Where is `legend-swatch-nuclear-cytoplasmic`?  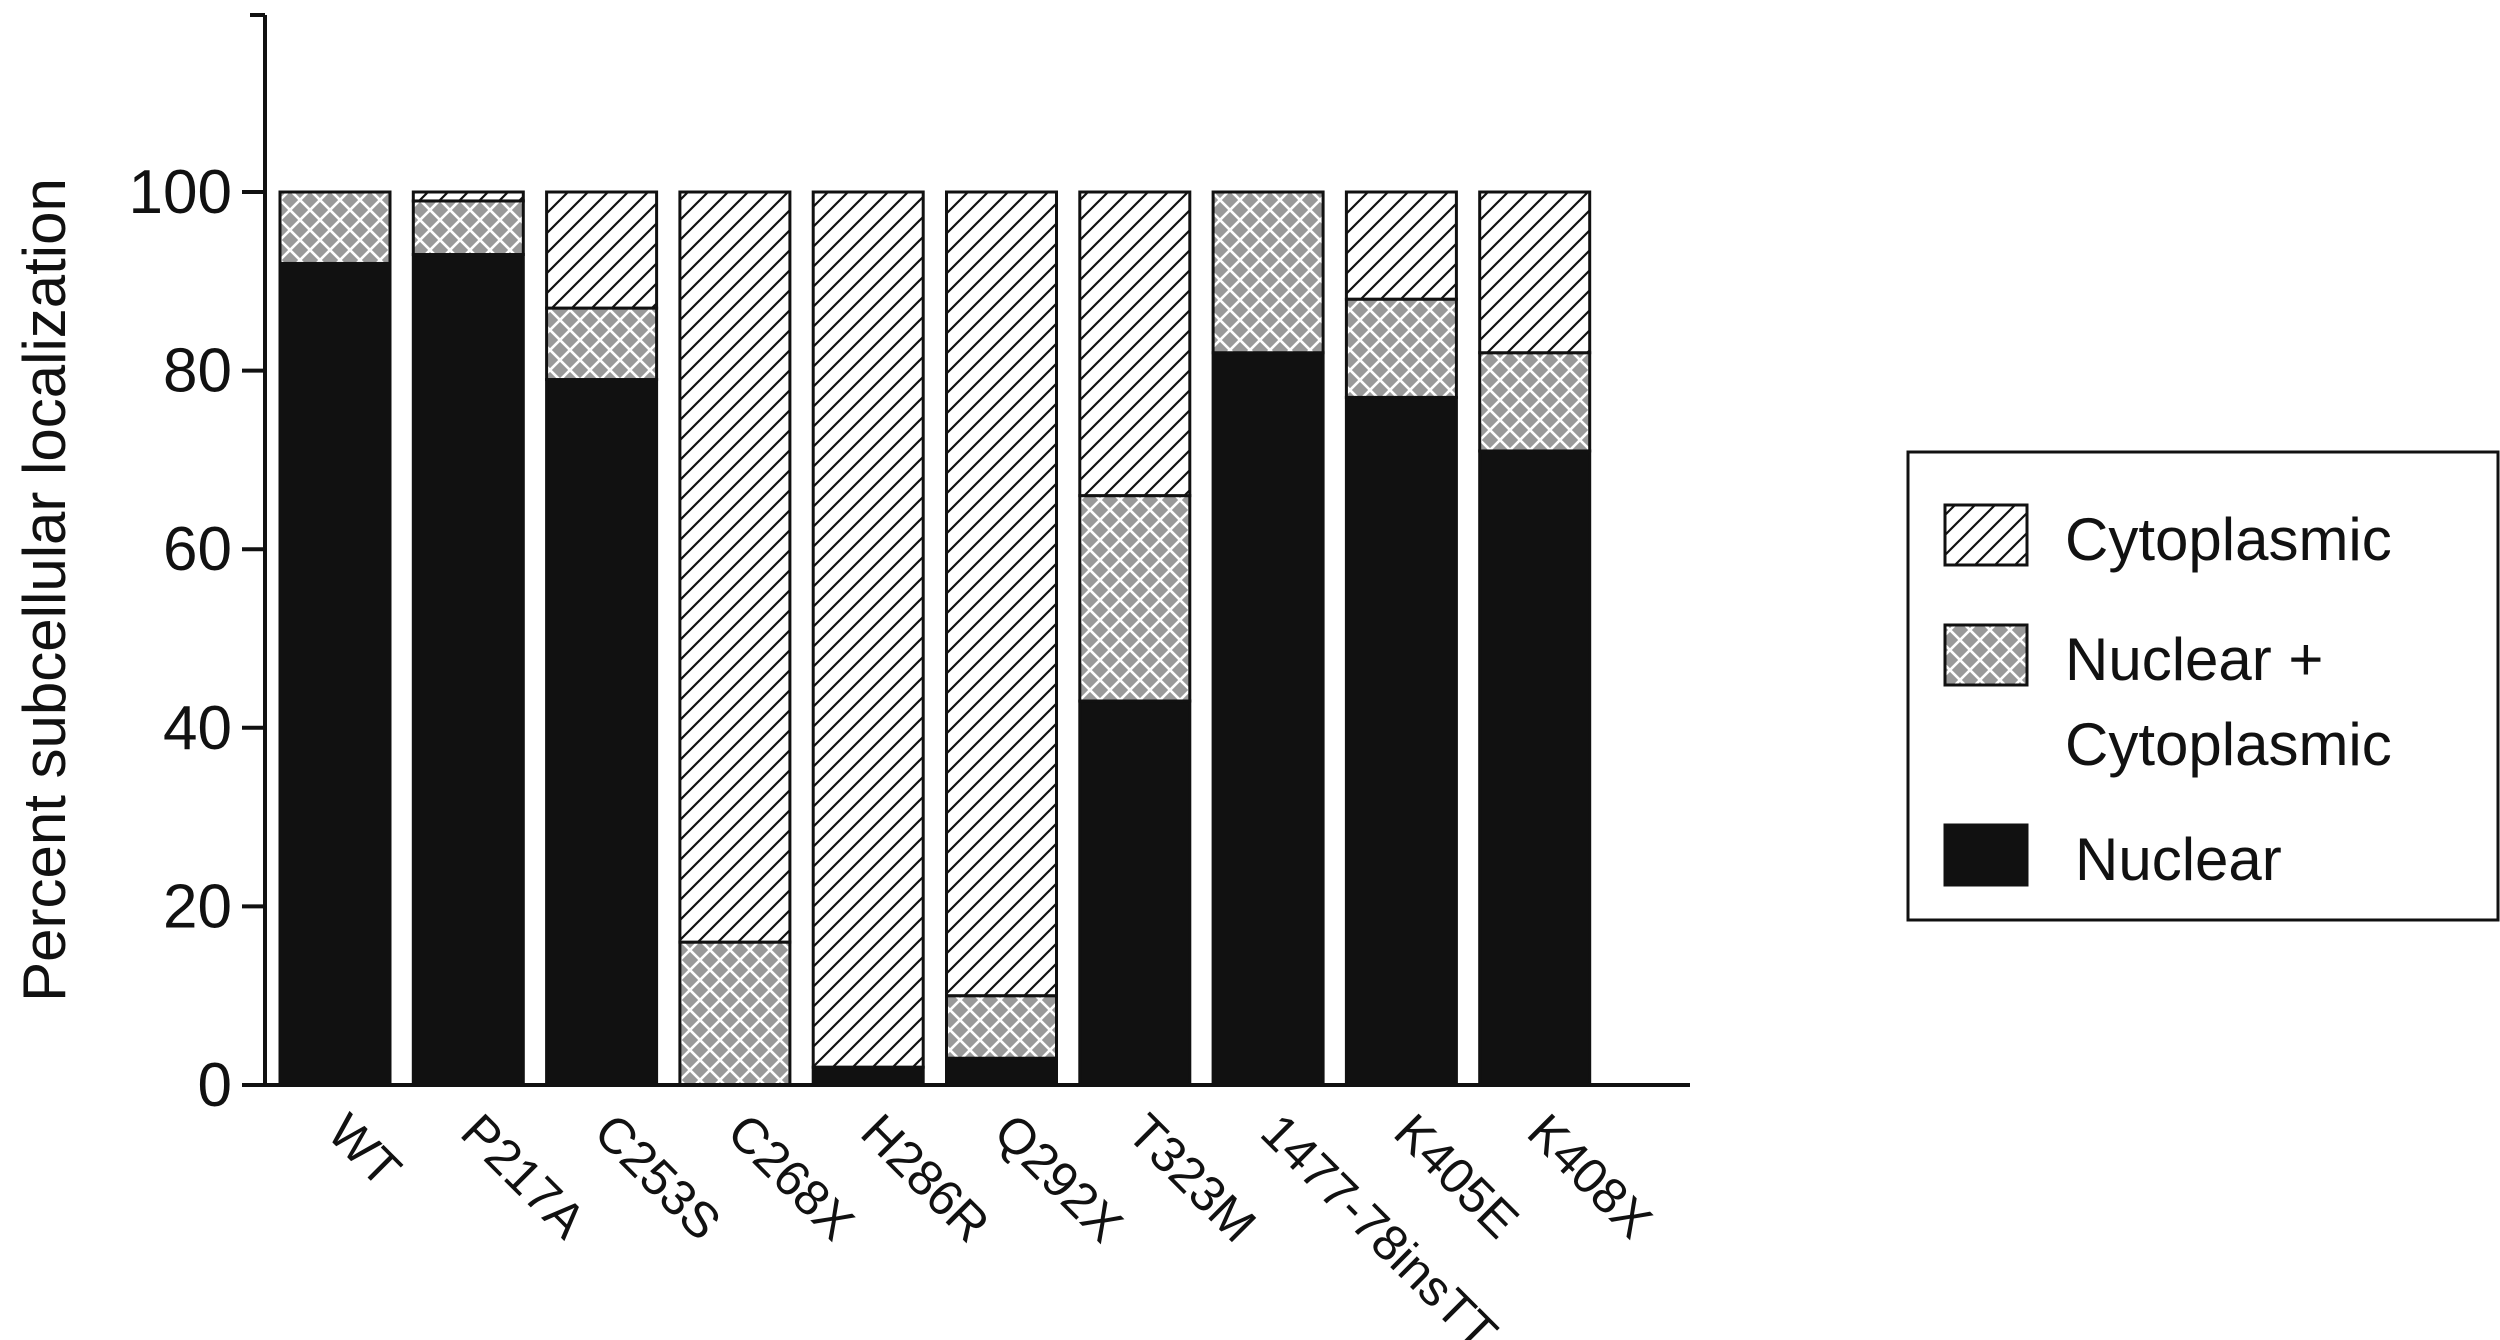
legend-swatch-nuclear-cytoplasmic is located at coordinates (1986, 655).